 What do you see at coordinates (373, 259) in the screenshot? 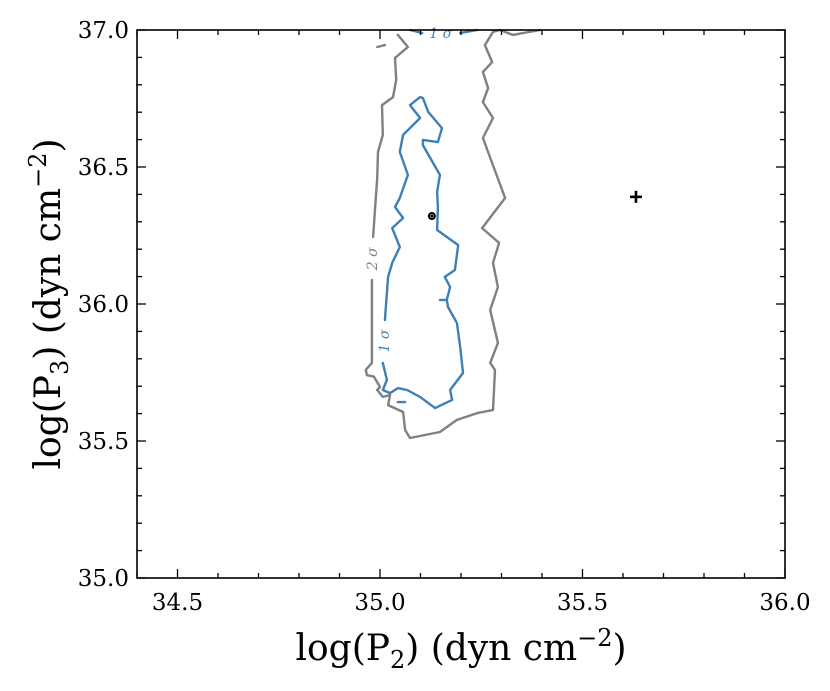
I see `contour-label: 2 σ` at bounding box center [373, 259].